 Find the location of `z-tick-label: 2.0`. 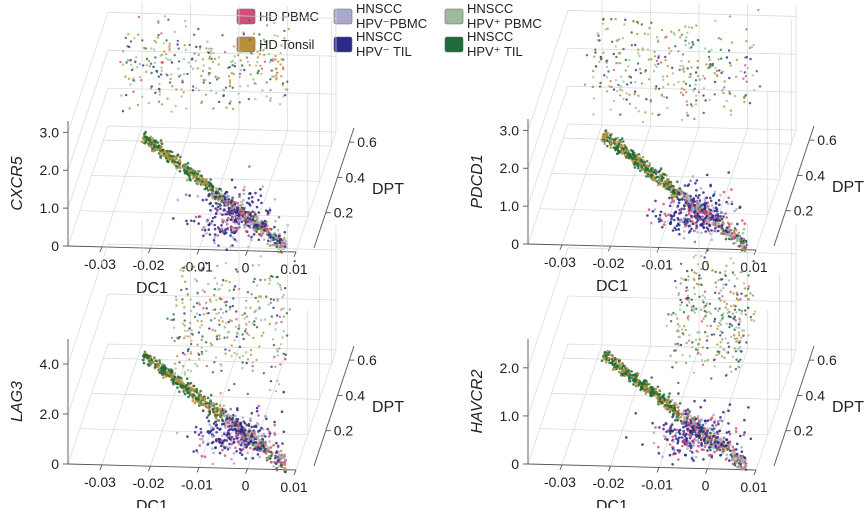

z-tick-label: 2.0 is located at coordinates (510, 168).